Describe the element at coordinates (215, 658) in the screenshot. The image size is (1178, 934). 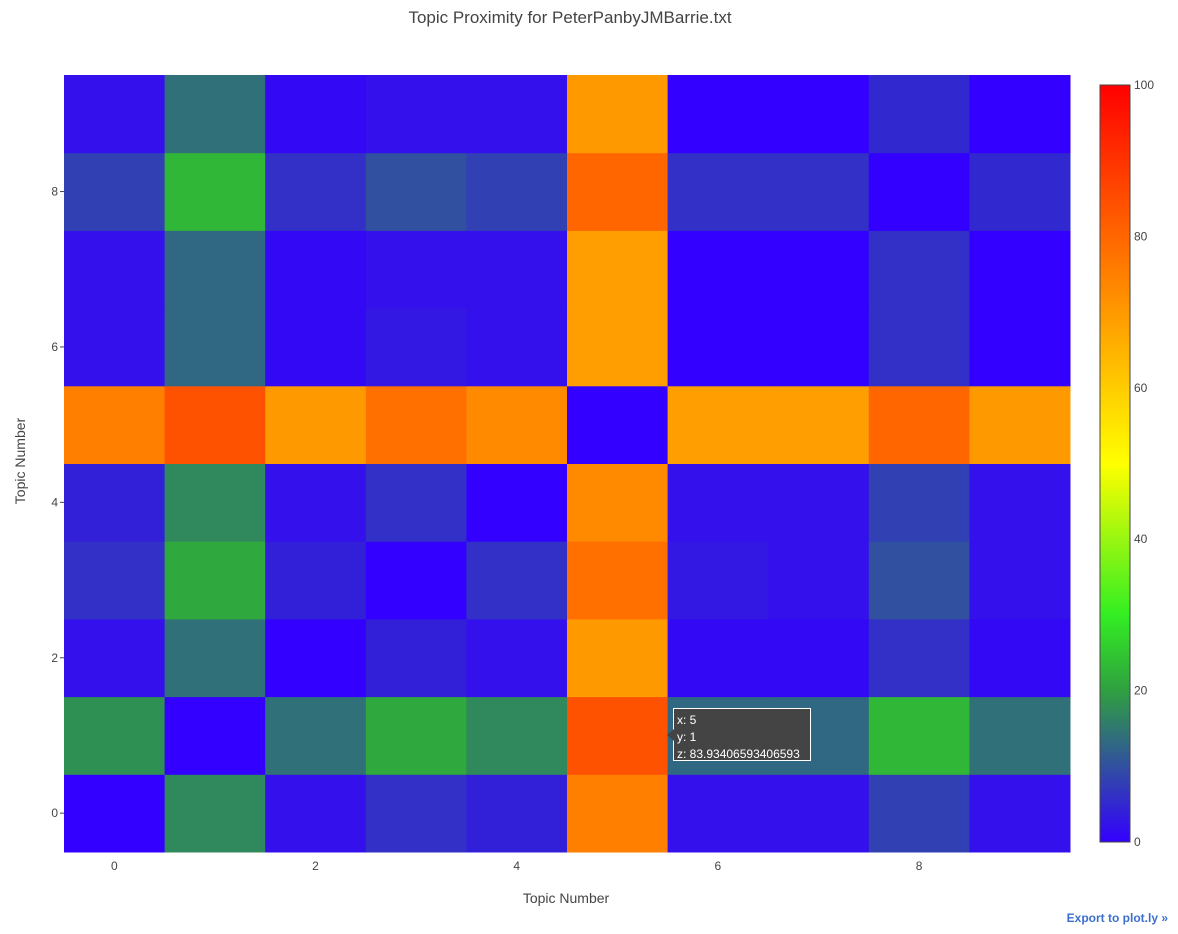
I see `heatmap-cell-x1-y2` at that location.